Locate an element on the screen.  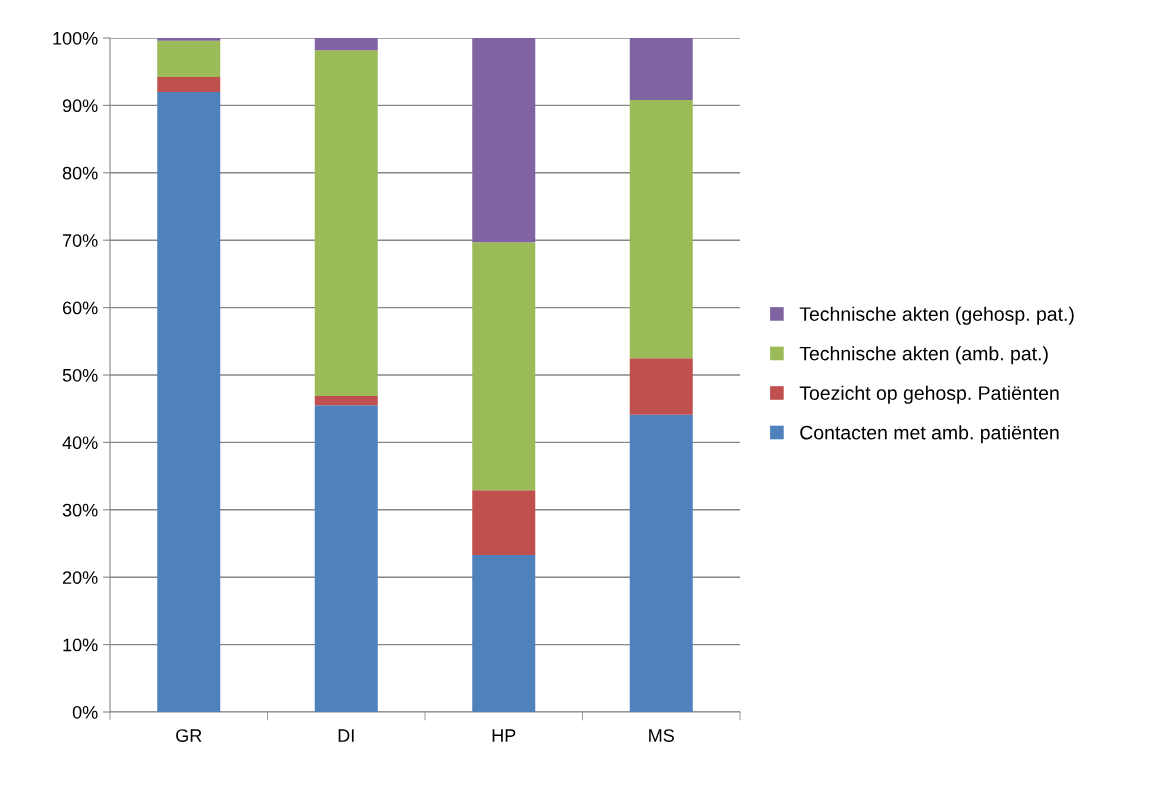
y-tick-label: 100% is located at coordinates (75, 38).